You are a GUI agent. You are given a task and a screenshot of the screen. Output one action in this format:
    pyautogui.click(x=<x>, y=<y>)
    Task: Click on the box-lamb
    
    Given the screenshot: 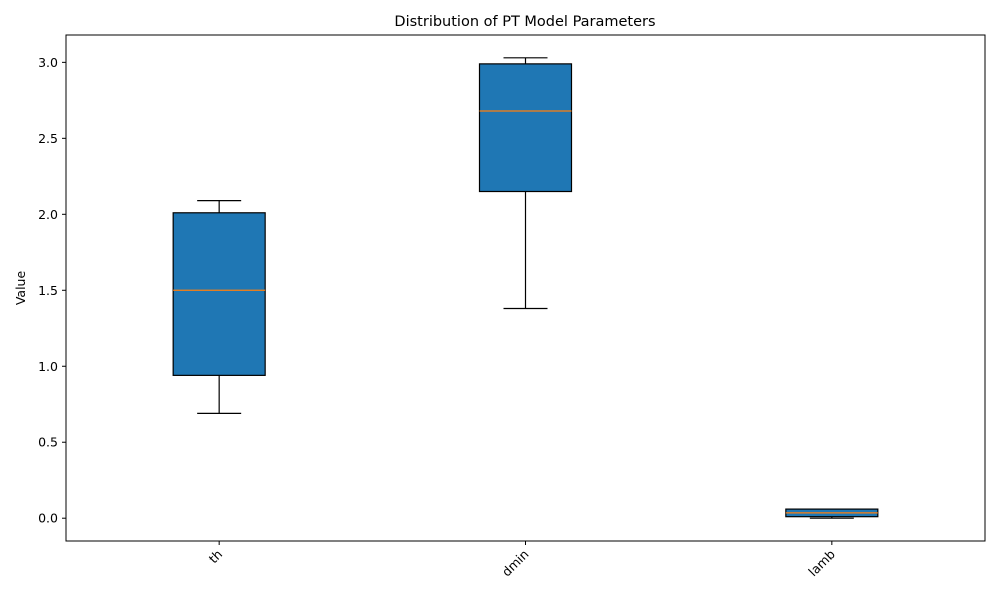 What is the action you would take?
    pyautogui.click(x=832, y=513)
    